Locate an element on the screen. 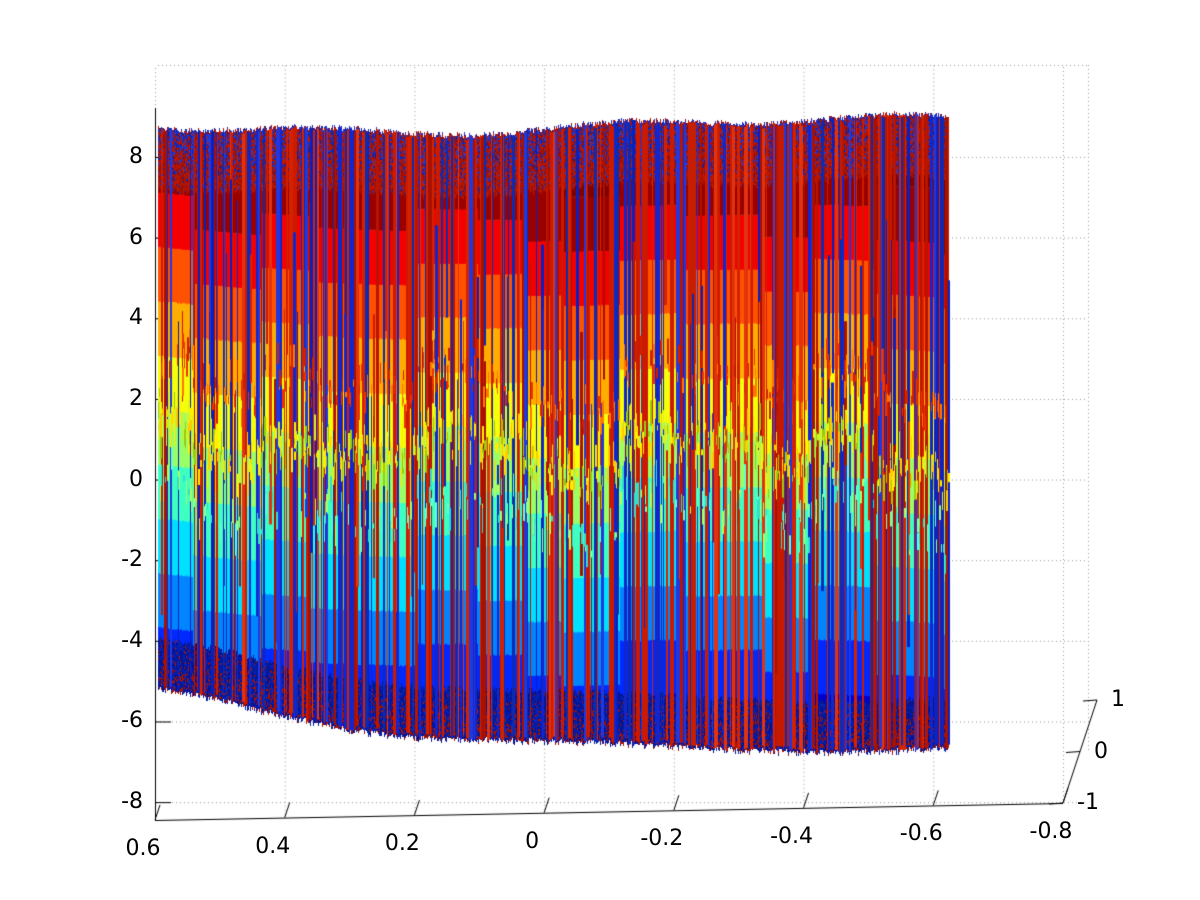  y-tick-label: 0 is located at coordinates (1101, 751).